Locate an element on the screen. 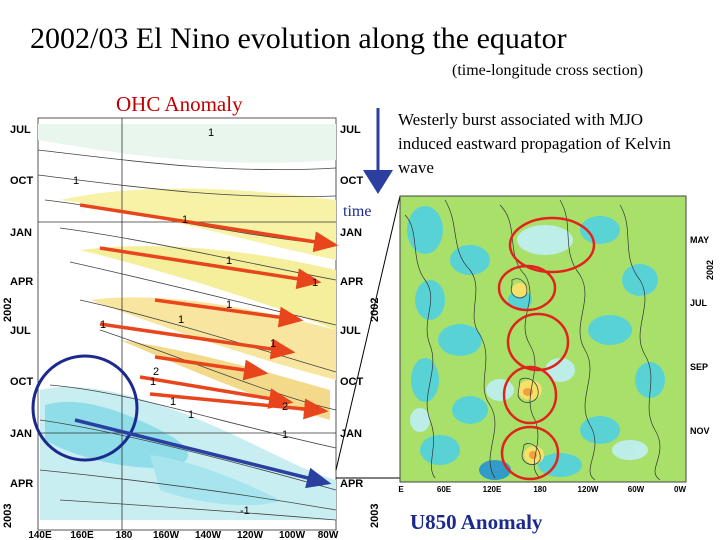  ohc-right-month-labels: JUL OCT JAN APR JUL OCT JAN APR is located at coordinates (352, 307).